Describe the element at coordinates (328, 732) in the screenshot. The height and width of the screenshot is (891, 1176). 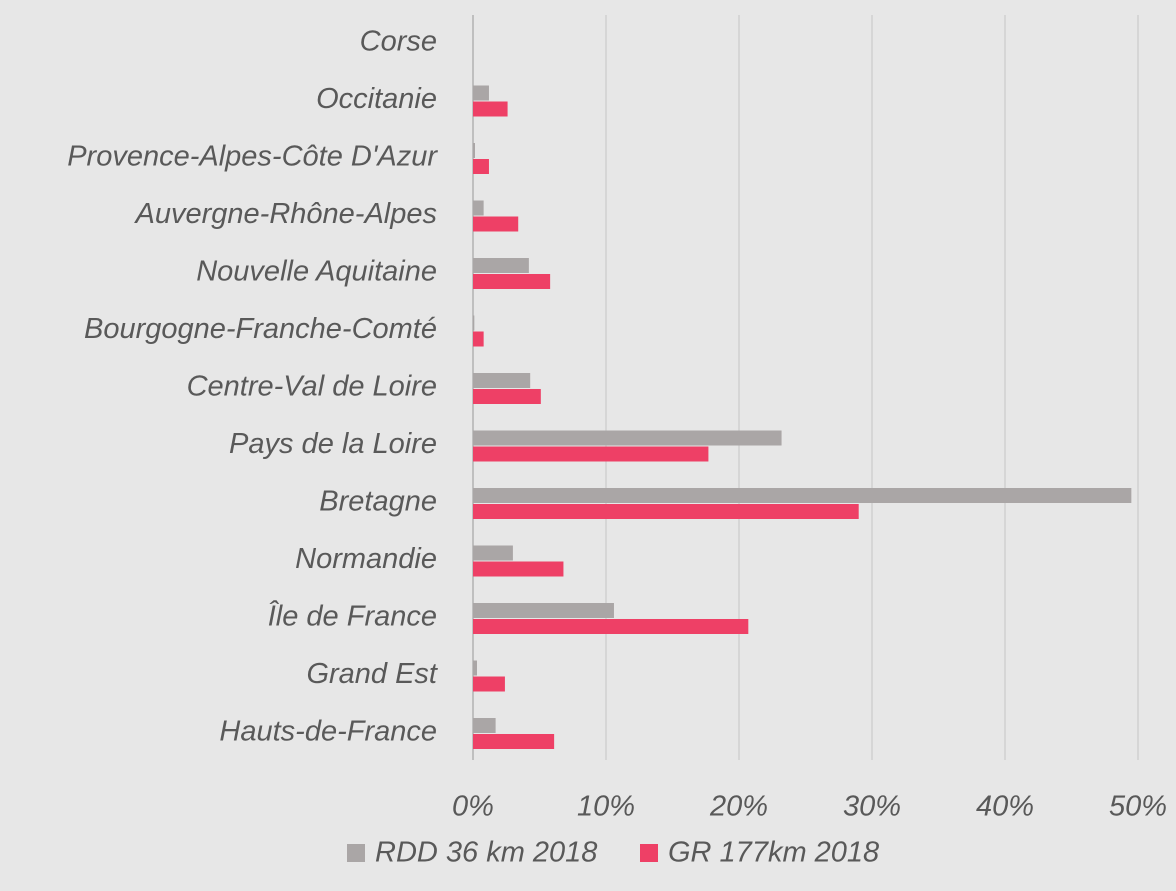
I see `y-tick-label: Hauts-de-France` at that location.